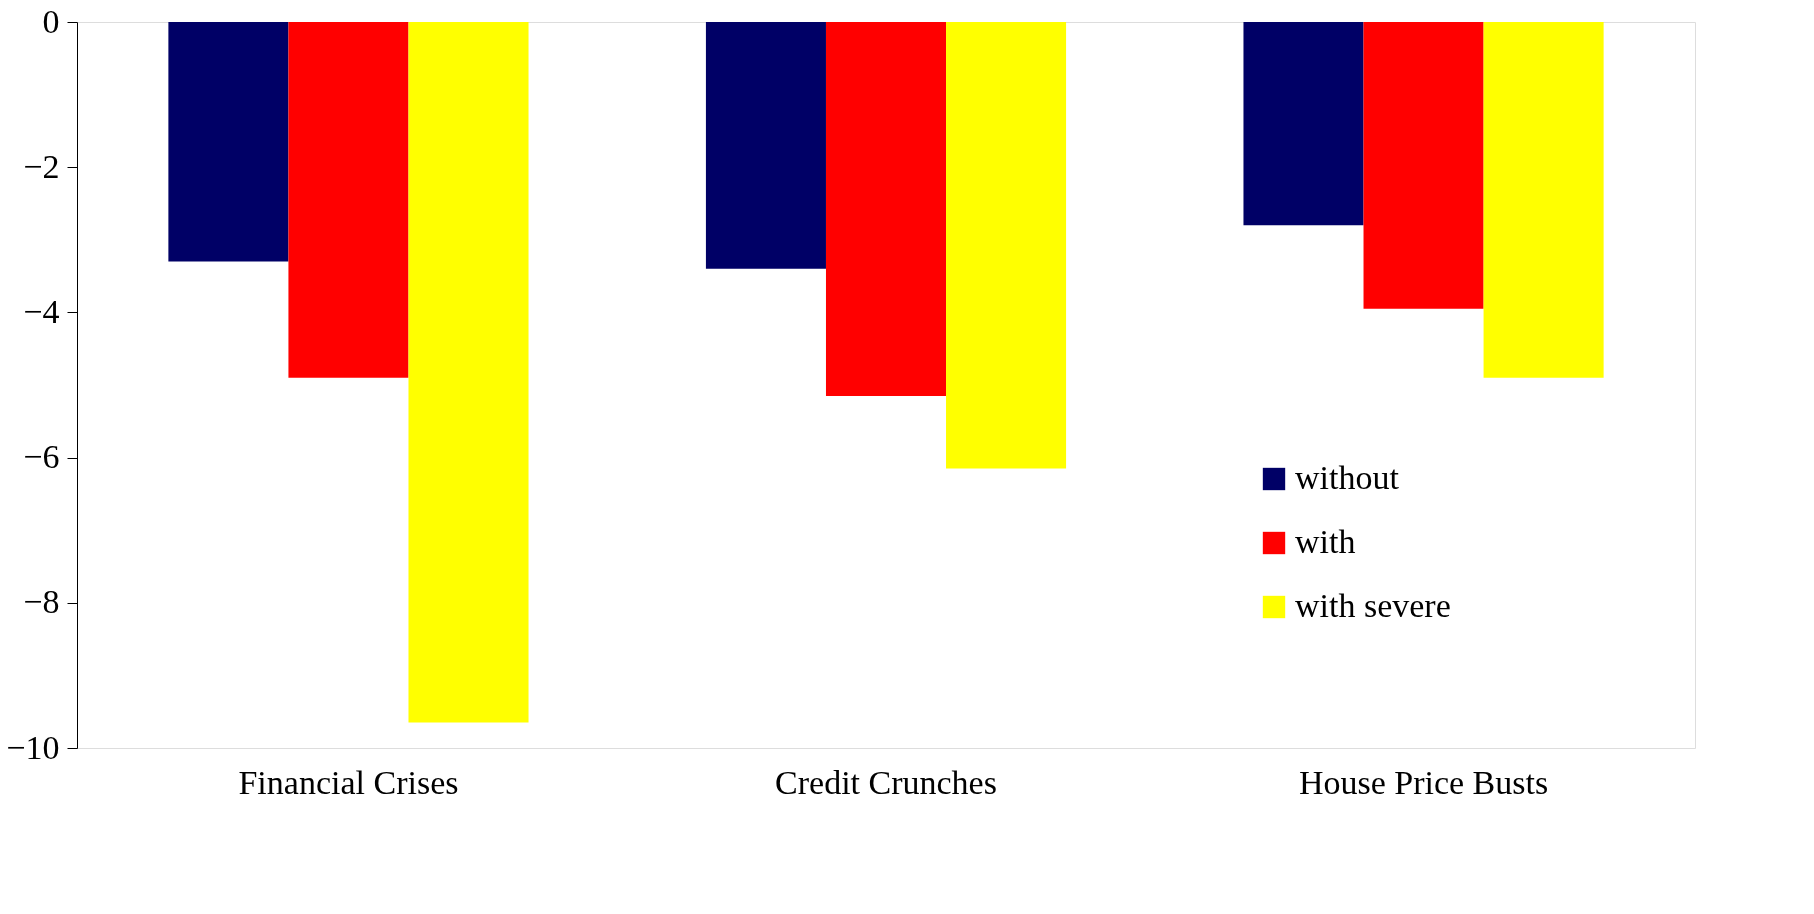 The height and width of the screenshot is (914, 1814). I want to click on x-tick-label: House Price Busts, so click(1423, 782).